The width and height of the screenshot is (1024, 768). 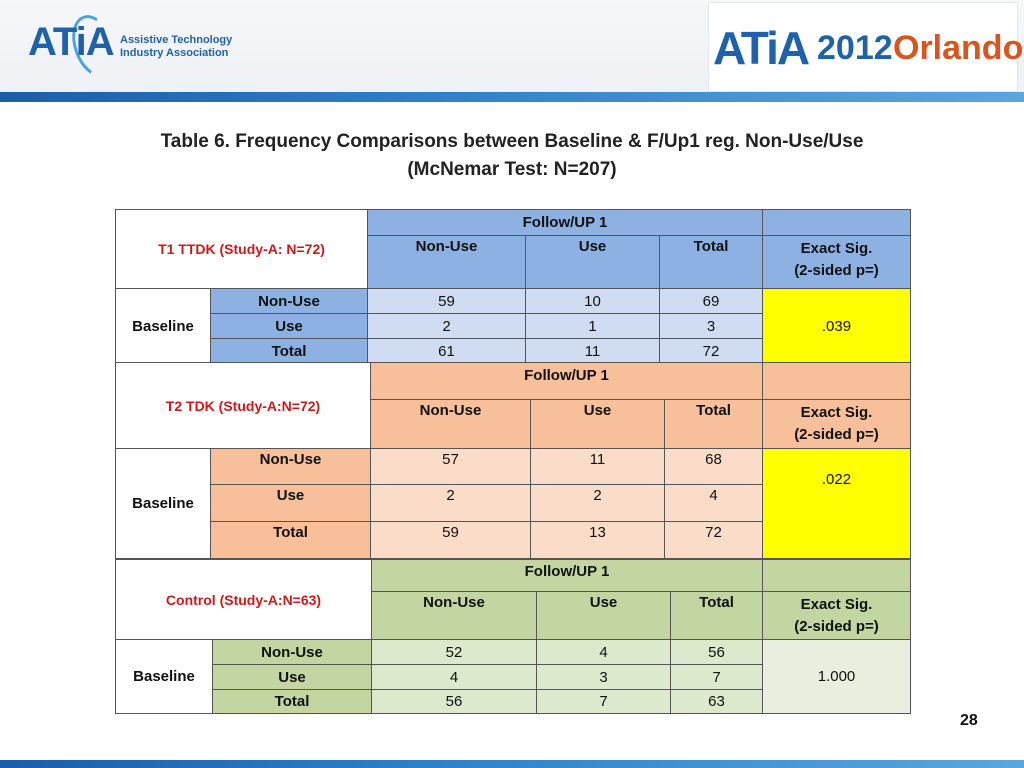 I want to click on page-number: 28, so click(x=969, y=720).